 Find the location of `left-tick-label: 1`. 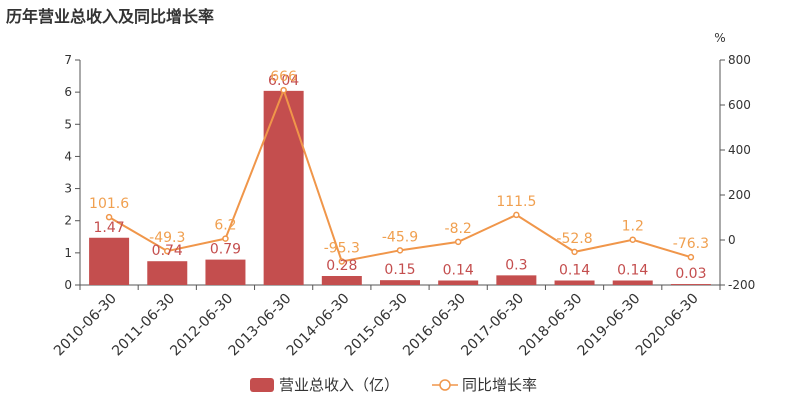

left-tick-label: 1 is located at coordinates (68, 253).